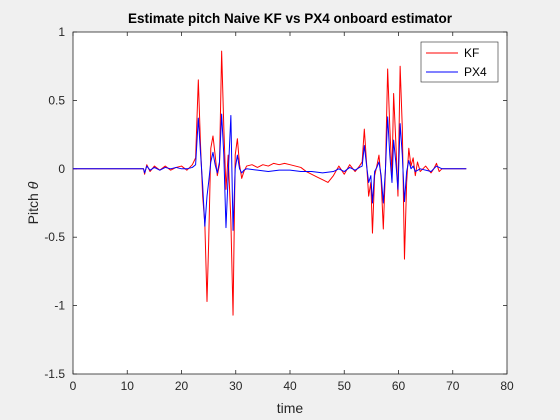  Describe the element at coordinates (453, 386) in the screenshot. I see `x-tick-label: 70` at that location.